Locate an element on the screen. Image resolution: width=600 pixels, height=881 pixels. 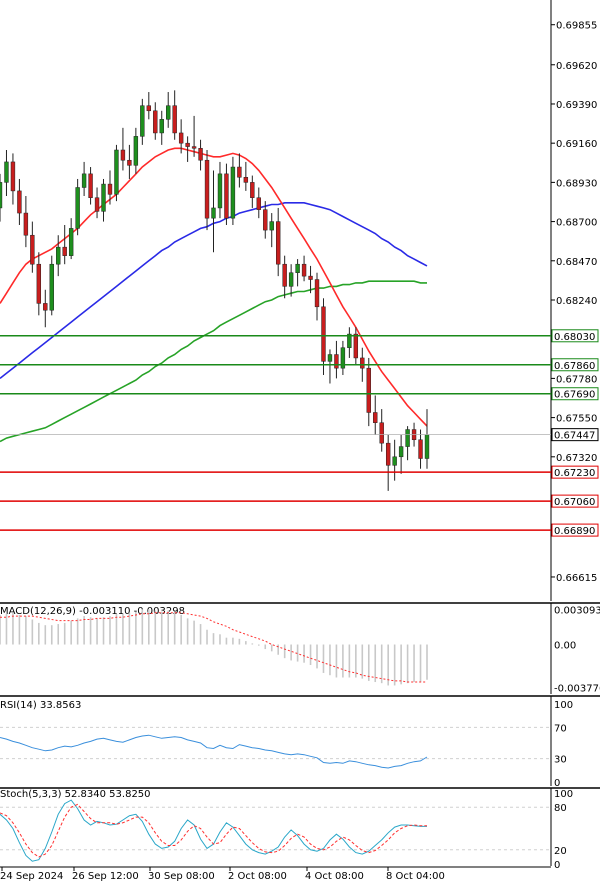
time-tick-label: 26 Sep 12:00 is located at coordinates (105, 876).